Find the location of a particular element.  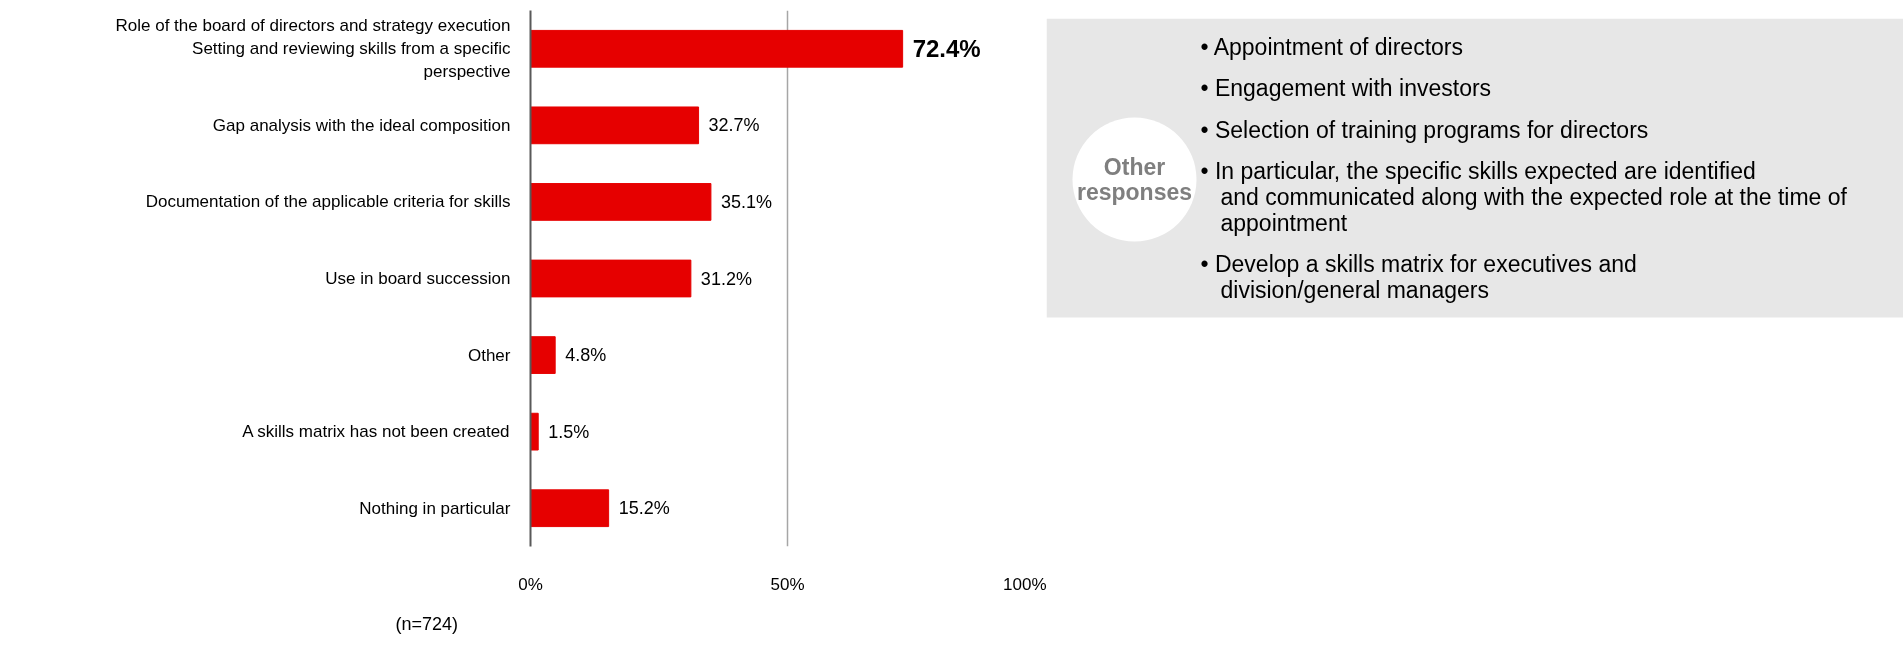

y-tick-label: Nothing in particular is located at coordinates (435, 508).